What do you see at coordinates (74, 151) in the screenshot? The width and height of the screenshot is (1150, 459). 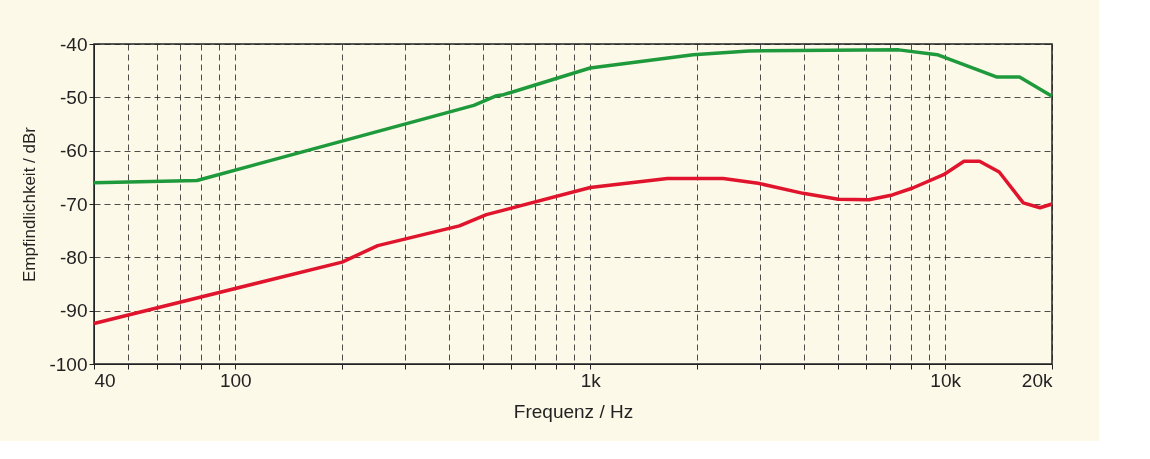 I see `y-tick-label: -60` at bounding box center [74, 151].